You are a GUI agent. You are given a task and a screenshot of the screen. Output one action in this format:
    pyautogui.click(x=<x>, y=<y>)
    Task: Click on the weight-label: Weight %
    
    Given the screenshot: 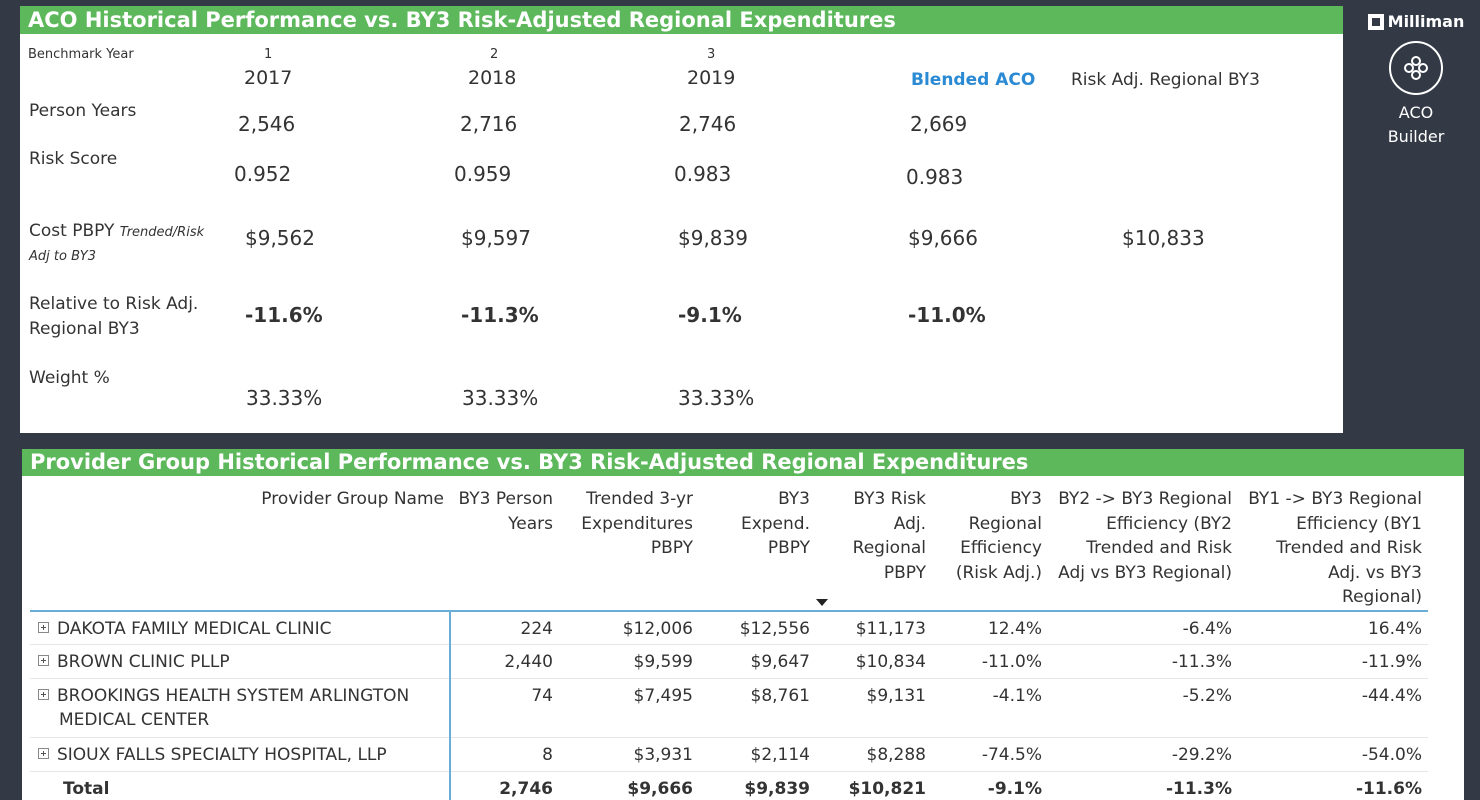 What is the action you would take?
    pyautogui.click(x=69, y=378)
    